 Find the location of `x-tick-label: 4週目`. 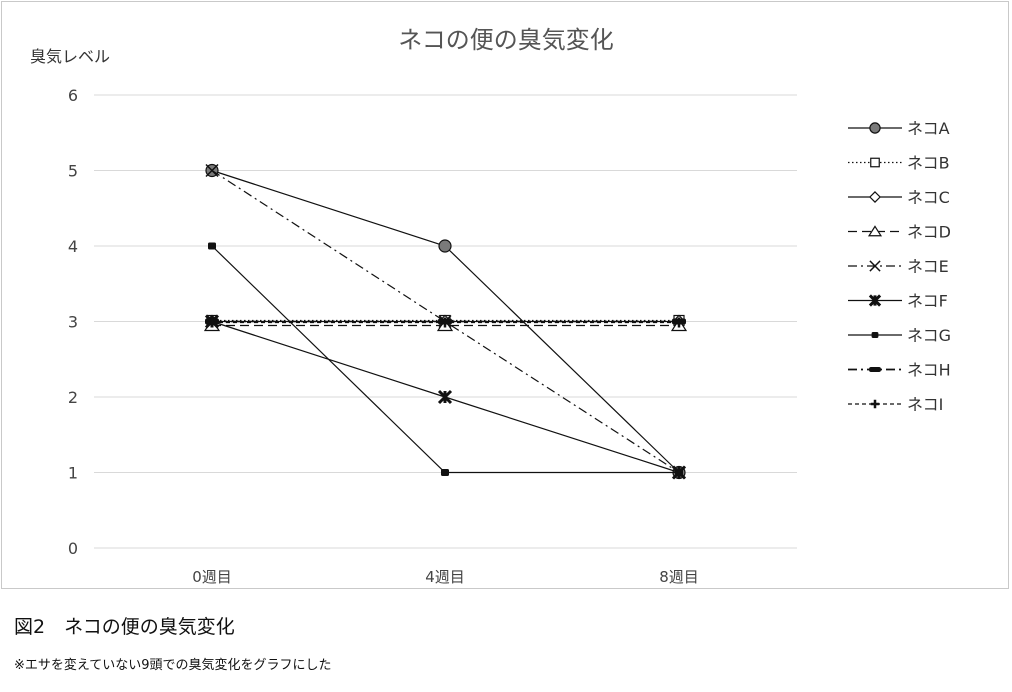

x-tick-label: 4週目 is located at coordinates (445, 577).